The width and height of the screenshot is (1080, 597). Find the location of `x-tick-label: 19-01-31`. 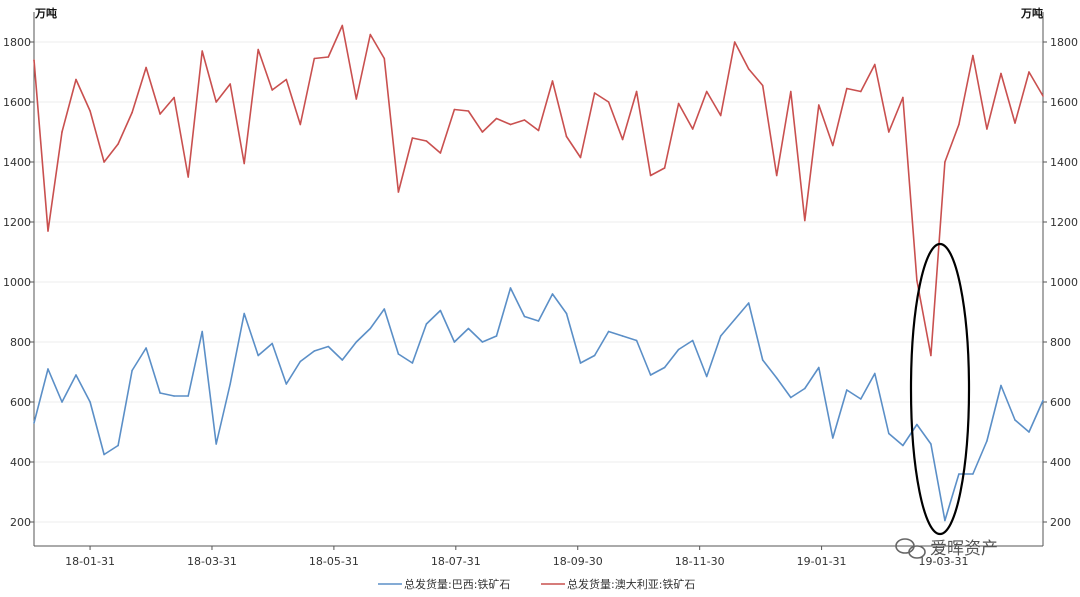

x-tick-label: 19-01-31 is located at coordinates (822, 561).